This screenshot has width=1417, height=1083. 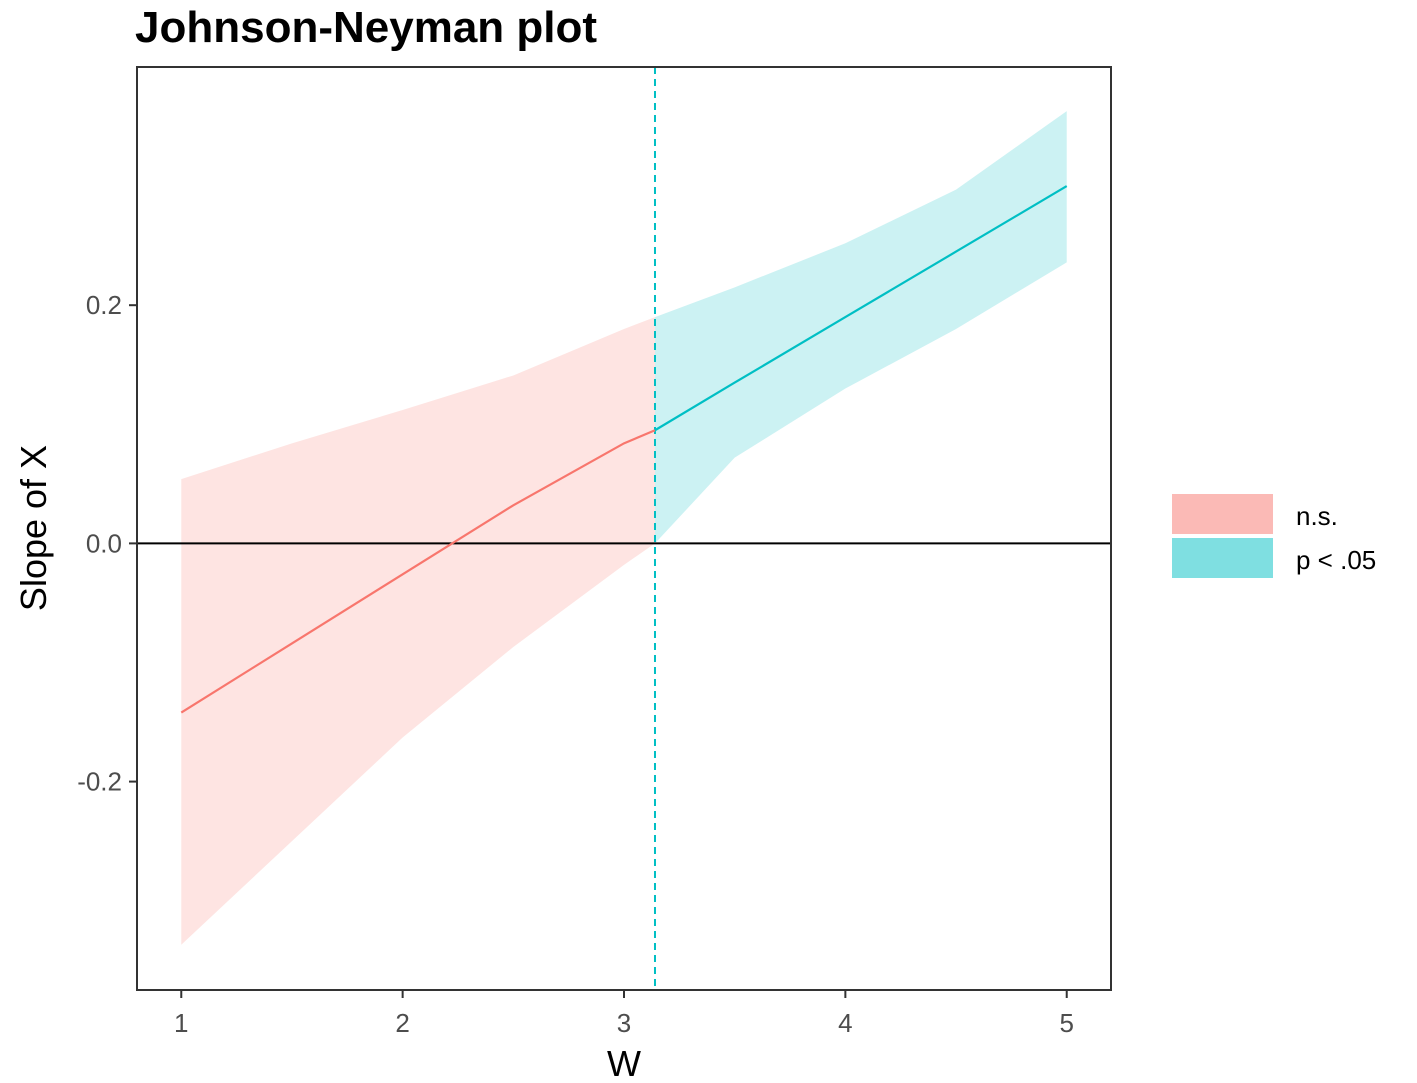 What do you see at coordinates (1317, 516) in the screenshot?
I see `legend-label-ns: n.s.` at bounding box center [1317, 516].